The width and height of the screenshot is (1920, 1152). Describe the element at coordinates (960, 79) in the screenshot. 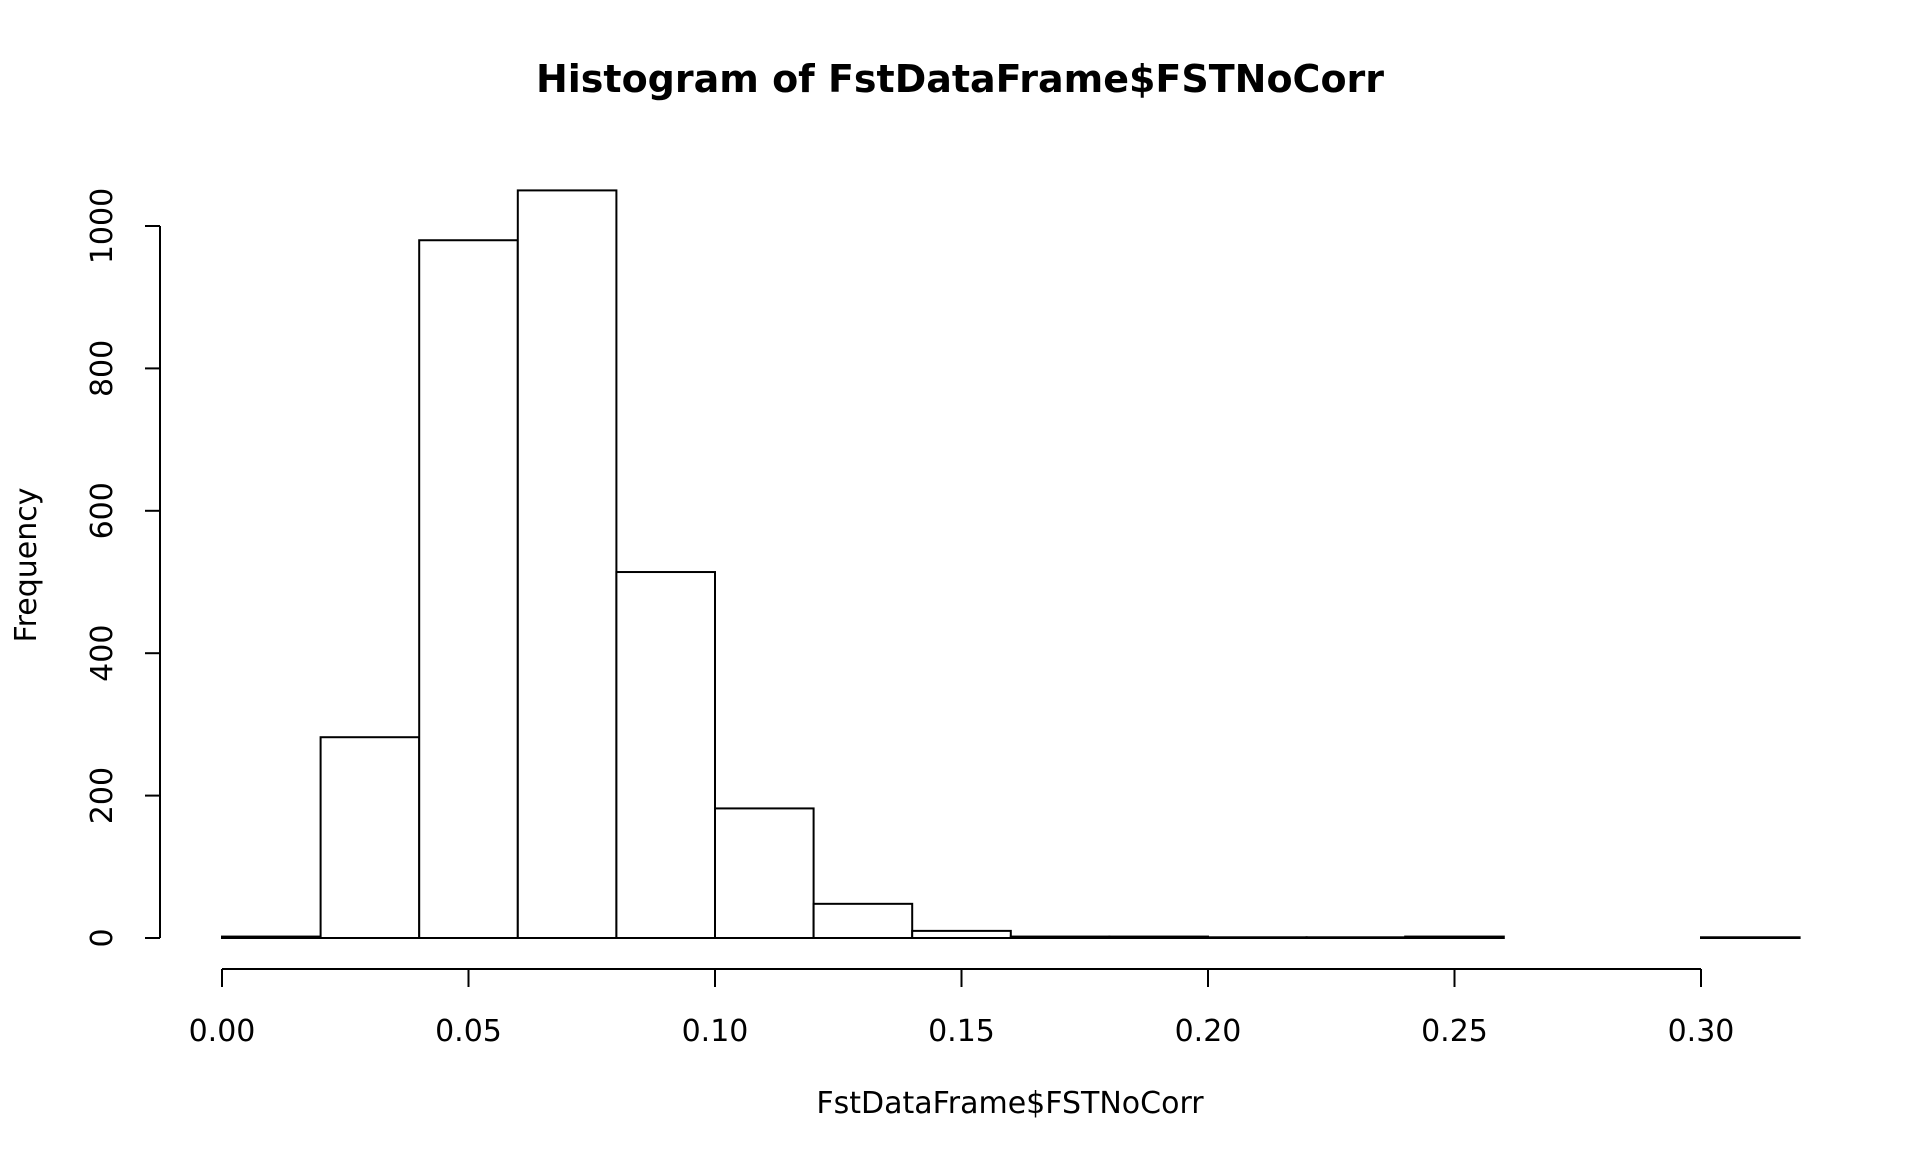

I see `chart-title: Histogram of FstDataFrame$FSTNoCorr` at that location.